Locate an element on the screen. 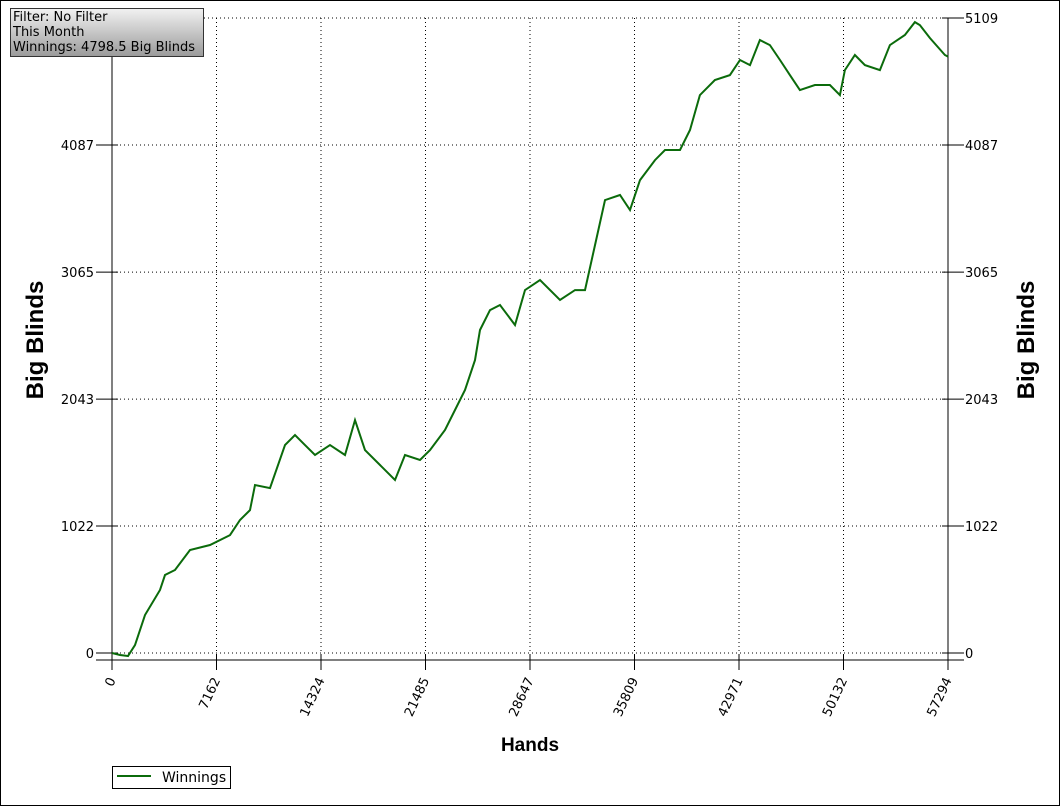 Image resolution: width=1060 pixels, height=806 pixels. x-axis-title: Hands is located at coordinates (530, 745).